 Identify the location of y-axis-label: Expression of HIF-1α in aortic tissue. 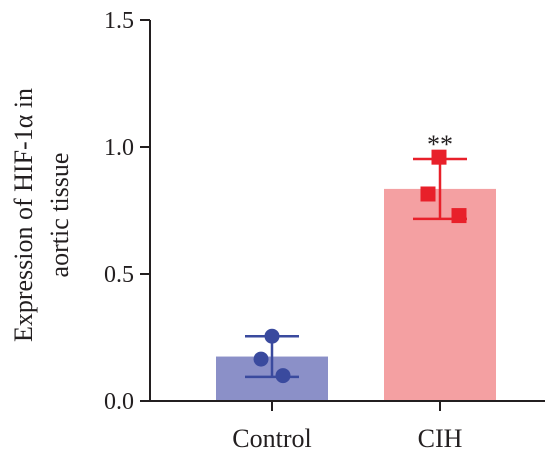
(41, 215).